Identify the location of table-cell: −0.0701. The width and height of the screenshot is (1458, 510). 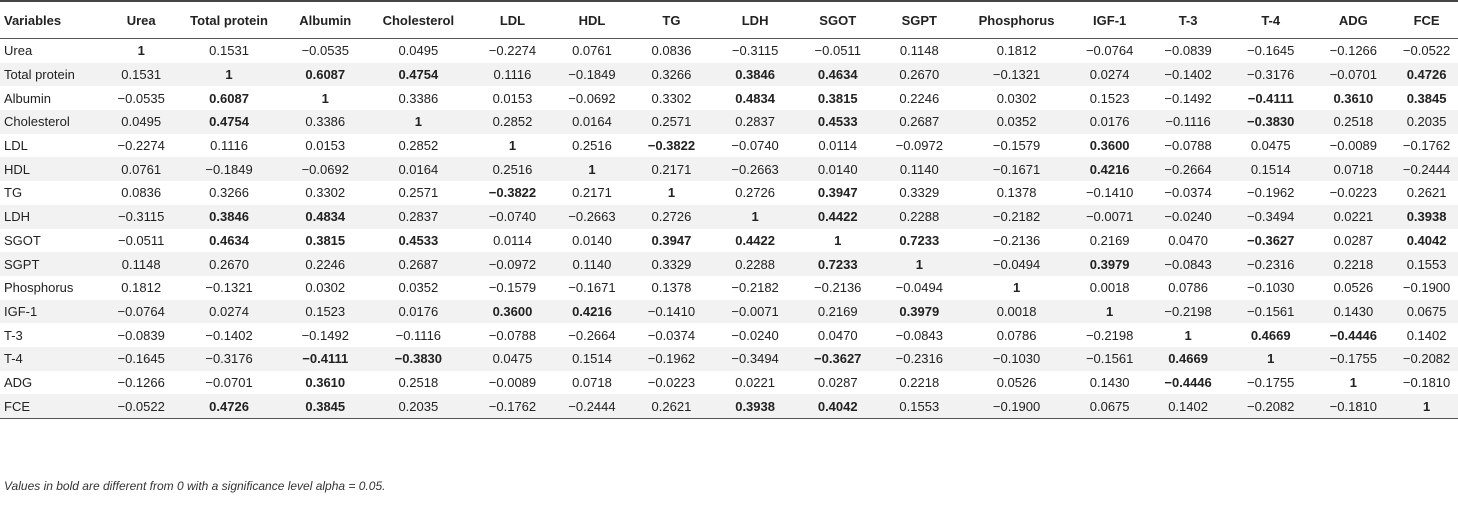
(1353, 75).